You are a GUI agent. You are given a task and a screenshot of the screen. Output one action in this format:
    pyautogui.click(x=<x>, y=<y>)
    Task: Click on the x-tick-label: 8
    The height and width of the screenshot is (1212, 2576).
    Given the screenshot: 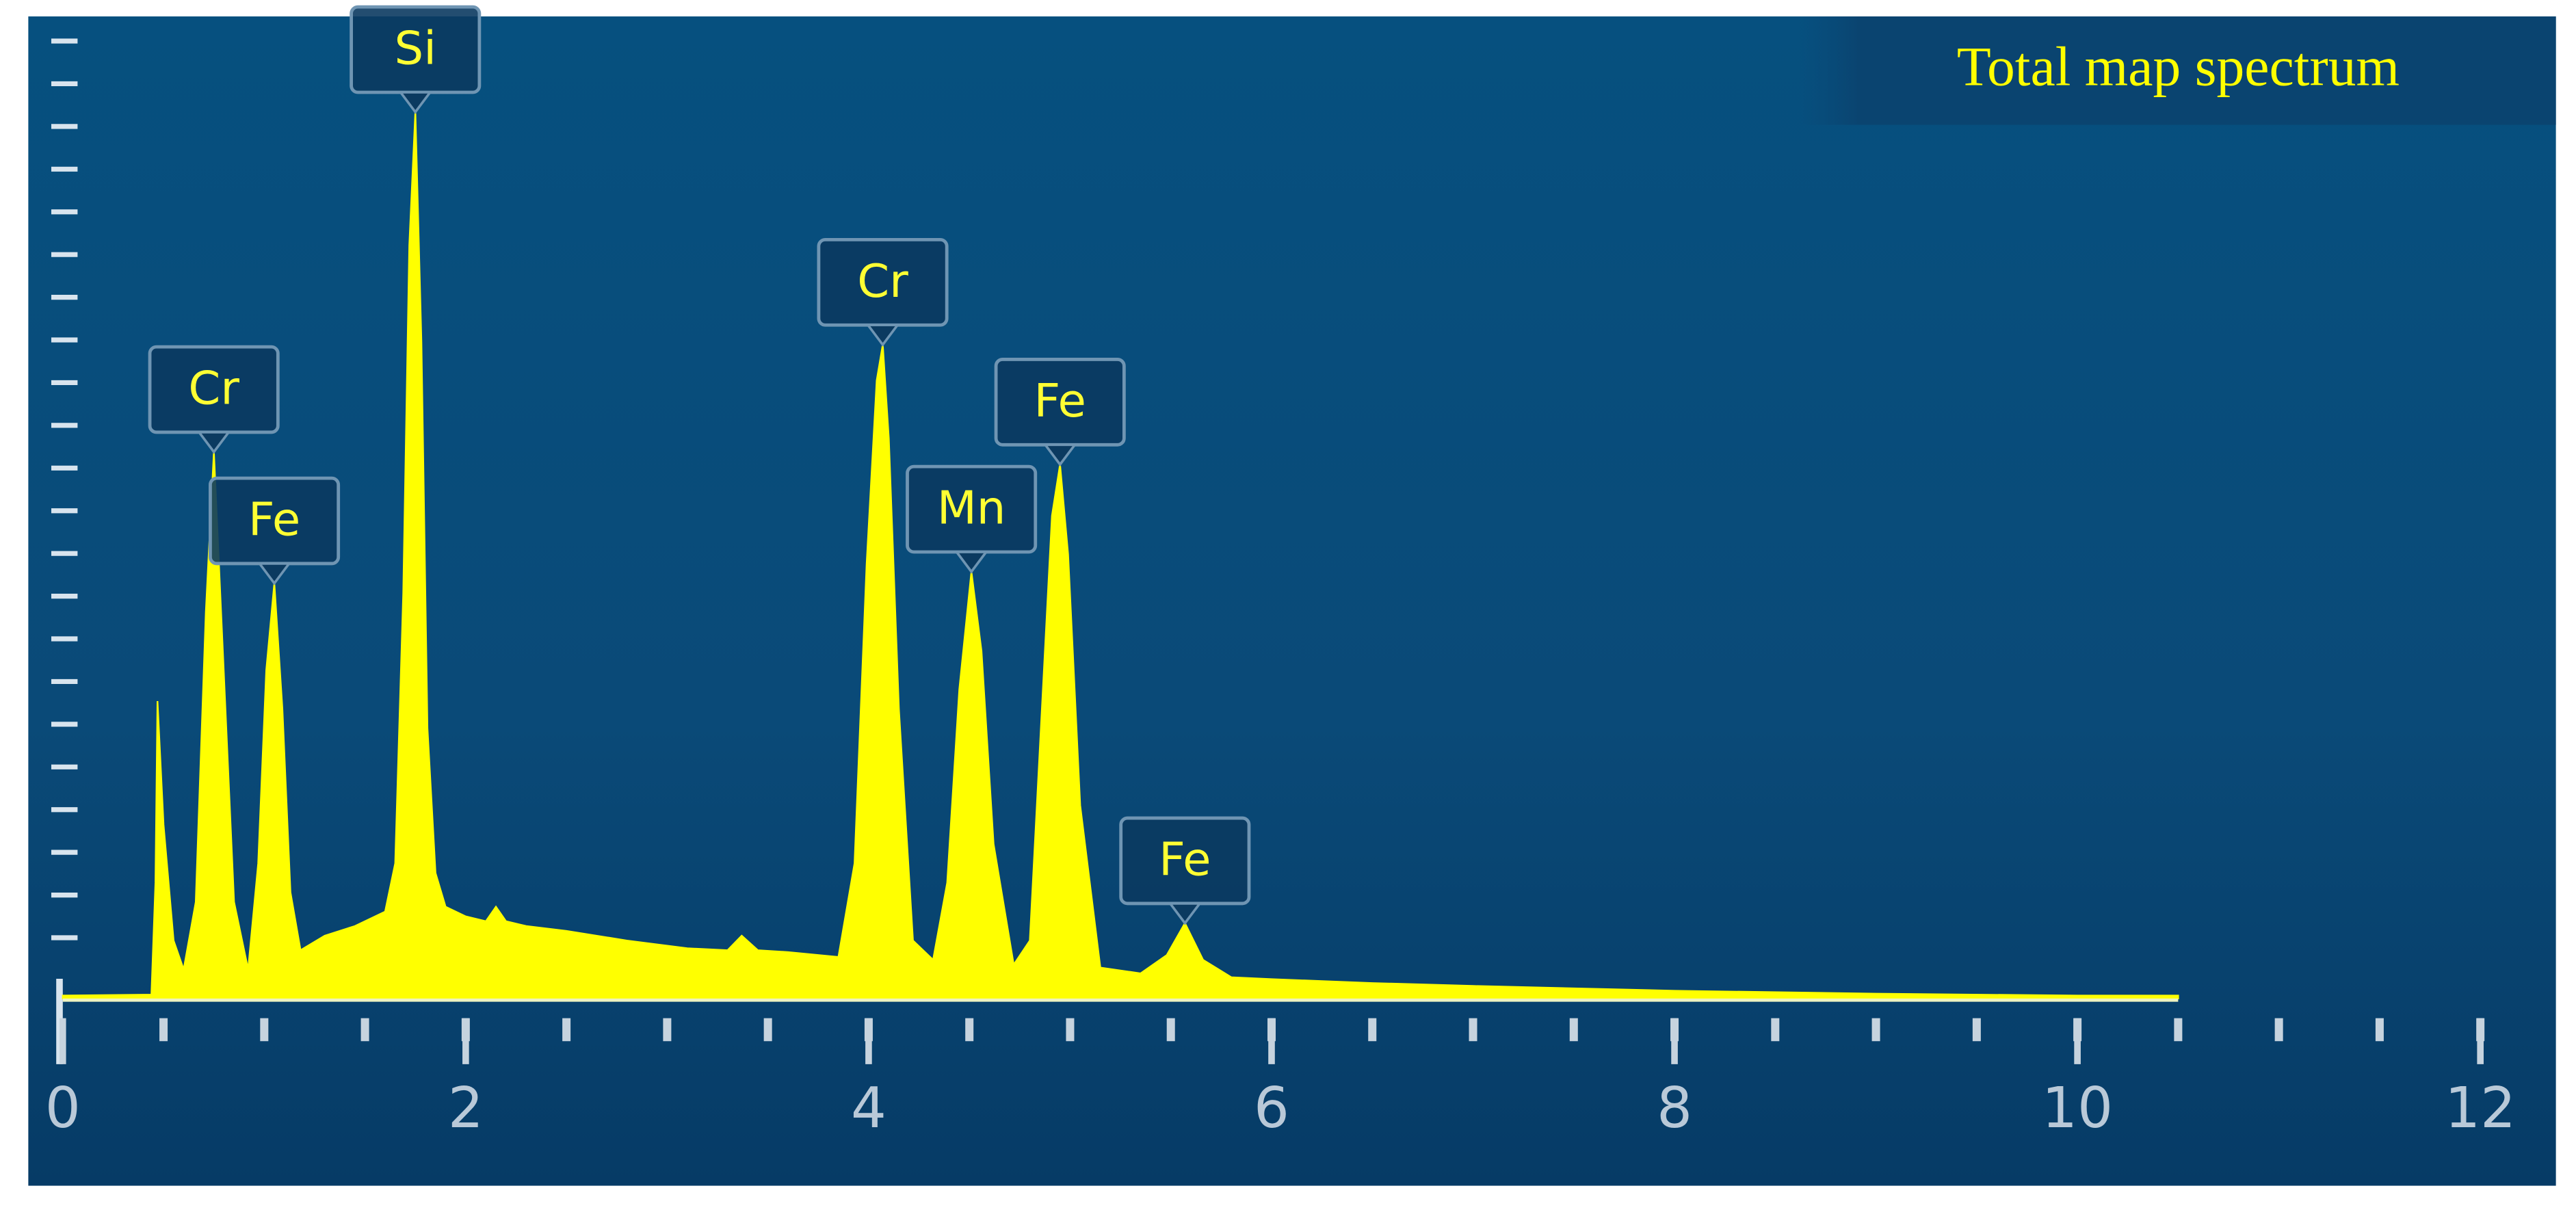 What is the action you would take?
    pyautogui.click(x=1674, y=1109)
    